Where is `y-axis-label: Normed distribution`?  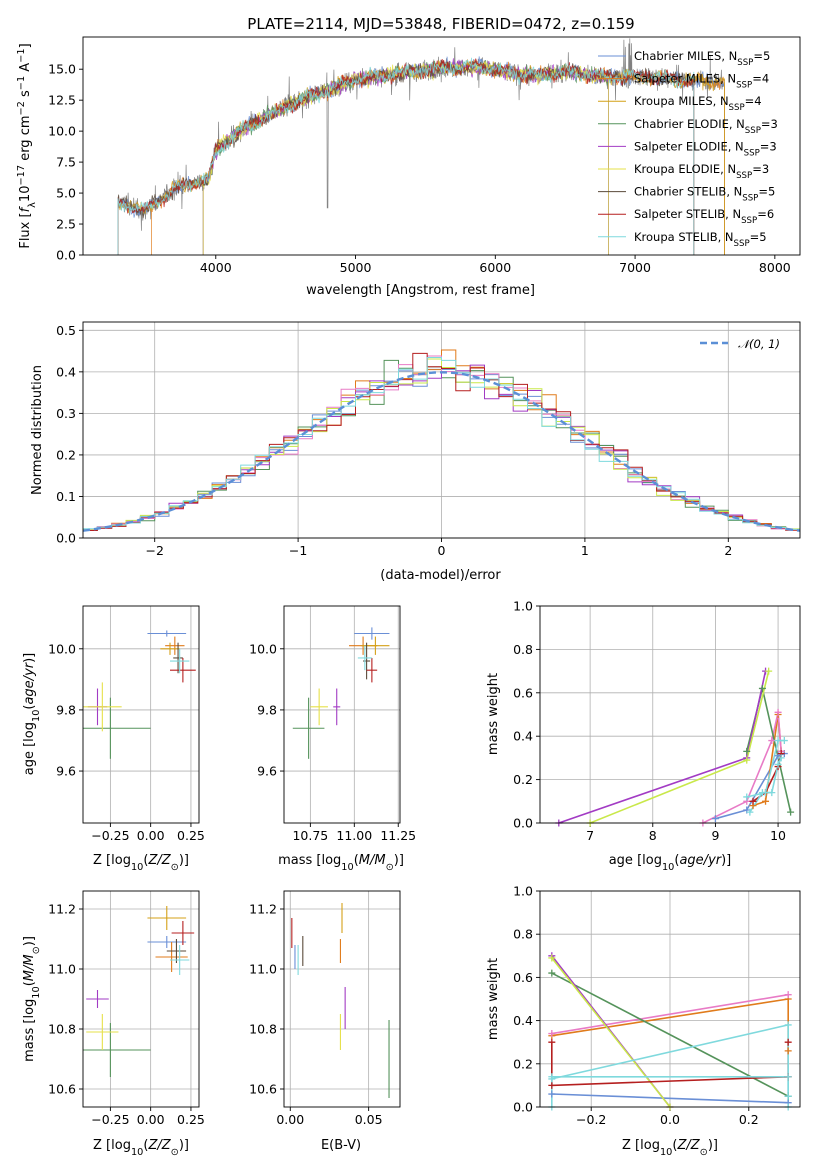
y-axis-label: Normed distribution is located at coordinates (37, 430).